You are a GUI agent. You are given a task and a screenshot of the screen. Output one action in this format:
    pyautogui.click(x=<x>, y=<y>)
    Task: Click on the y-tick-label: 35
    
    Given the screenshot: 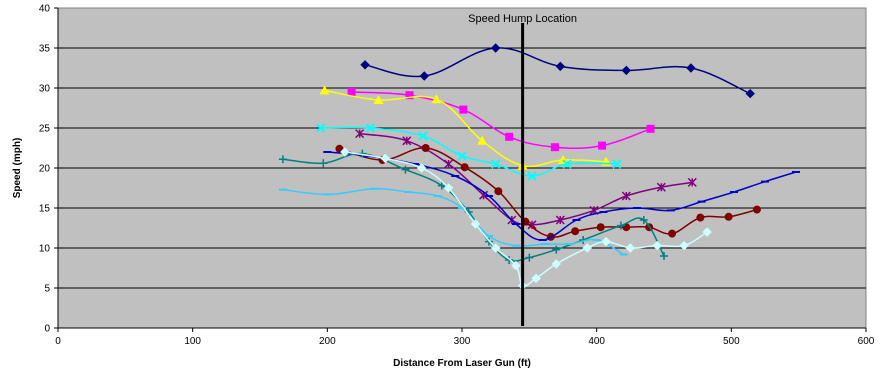 What is the action you would take?
    pyautogui.click(x=45, y=49)
    